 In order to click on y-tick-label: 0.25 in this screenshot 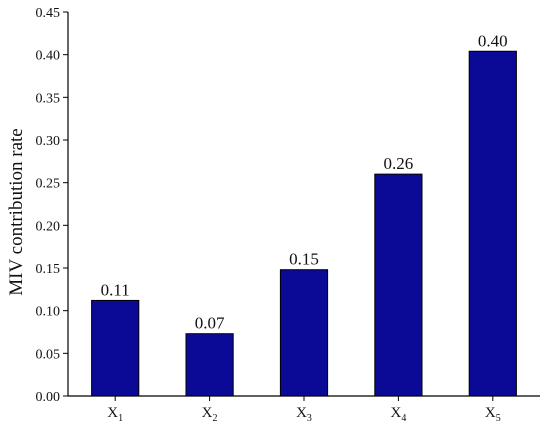, I will do `click(48, 184)`.